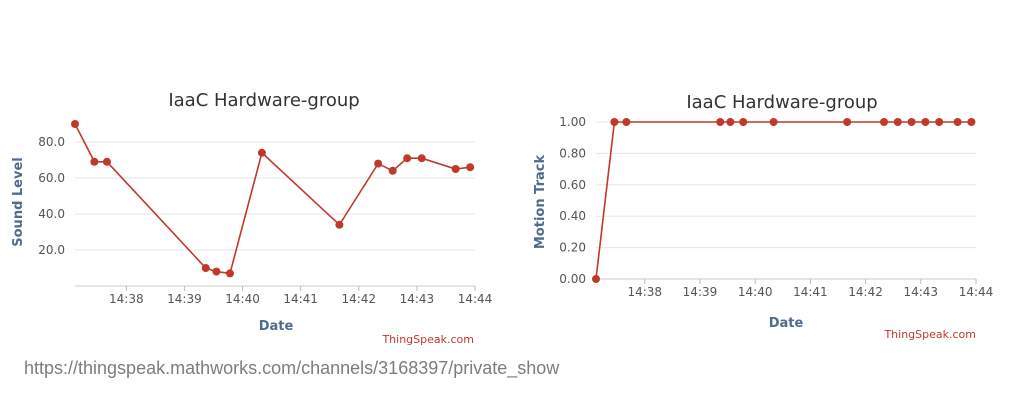  Describe the element at coordinates (572, 216) in the screenshot. I see `y-tick-label: 0.40` at that location.